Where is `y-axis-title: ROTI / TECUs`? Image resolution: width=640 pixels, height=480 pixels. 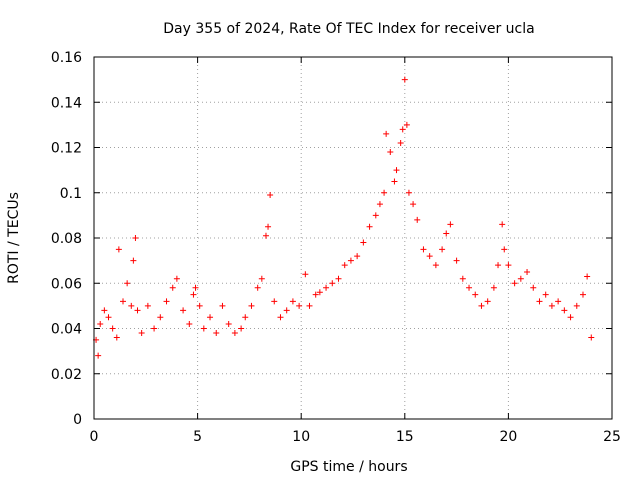 y-axis-title: ROTI / TECUs is located at coordinates (14, 238).